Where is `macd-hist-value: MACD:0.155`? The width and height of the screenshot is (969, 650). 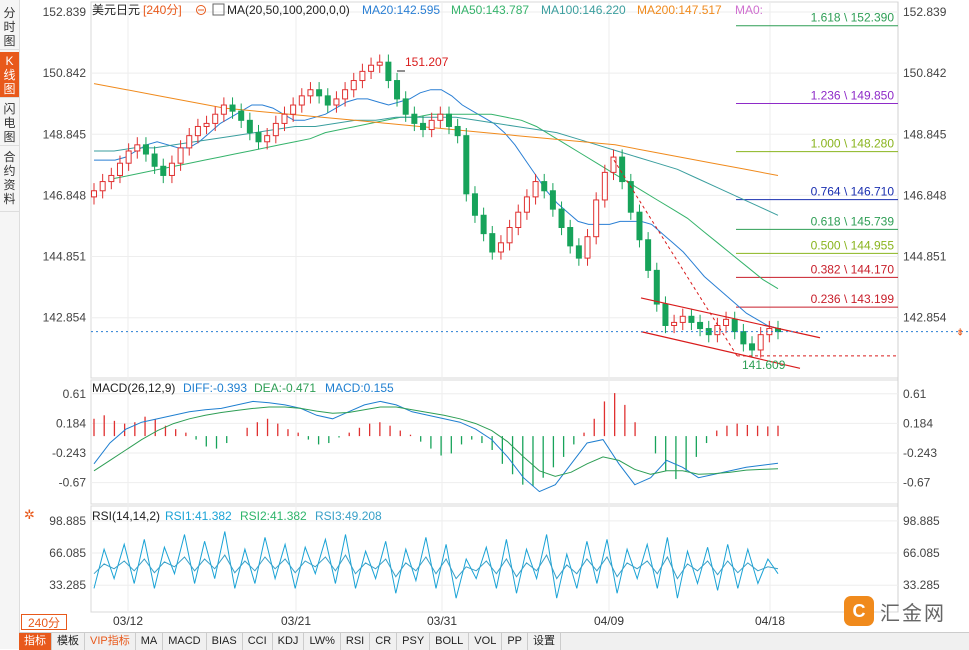 macd-hist-value: MACD:0.155 is located at coordinates (359, 388).